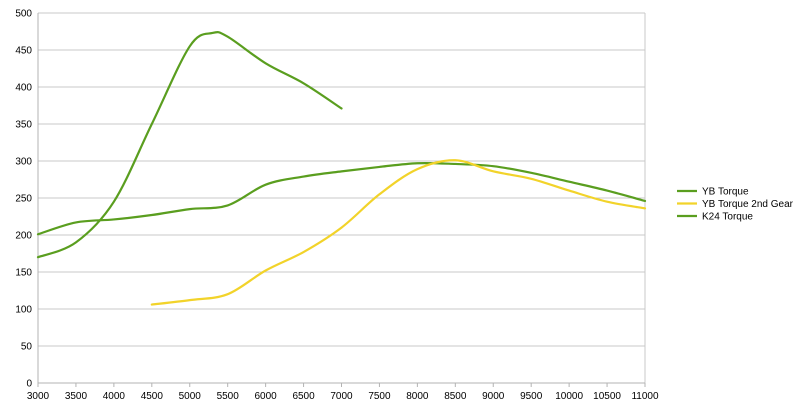 This screenshot has height=408, width=800. I want to click on legend-label-yb-torque-2nd-gear: YB Torque 2nd Gear, so click(748, 204).